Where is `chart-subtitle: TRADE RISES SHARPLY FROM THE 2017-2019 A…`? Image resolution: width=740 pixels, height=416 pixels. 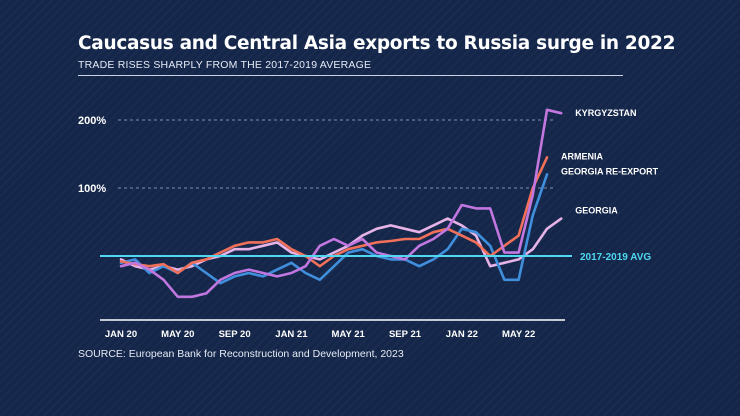
chart-subtitle: TRADE RISES SHARPLY FROM THE 2017-2019 A… is located at coordinates (225, 65).